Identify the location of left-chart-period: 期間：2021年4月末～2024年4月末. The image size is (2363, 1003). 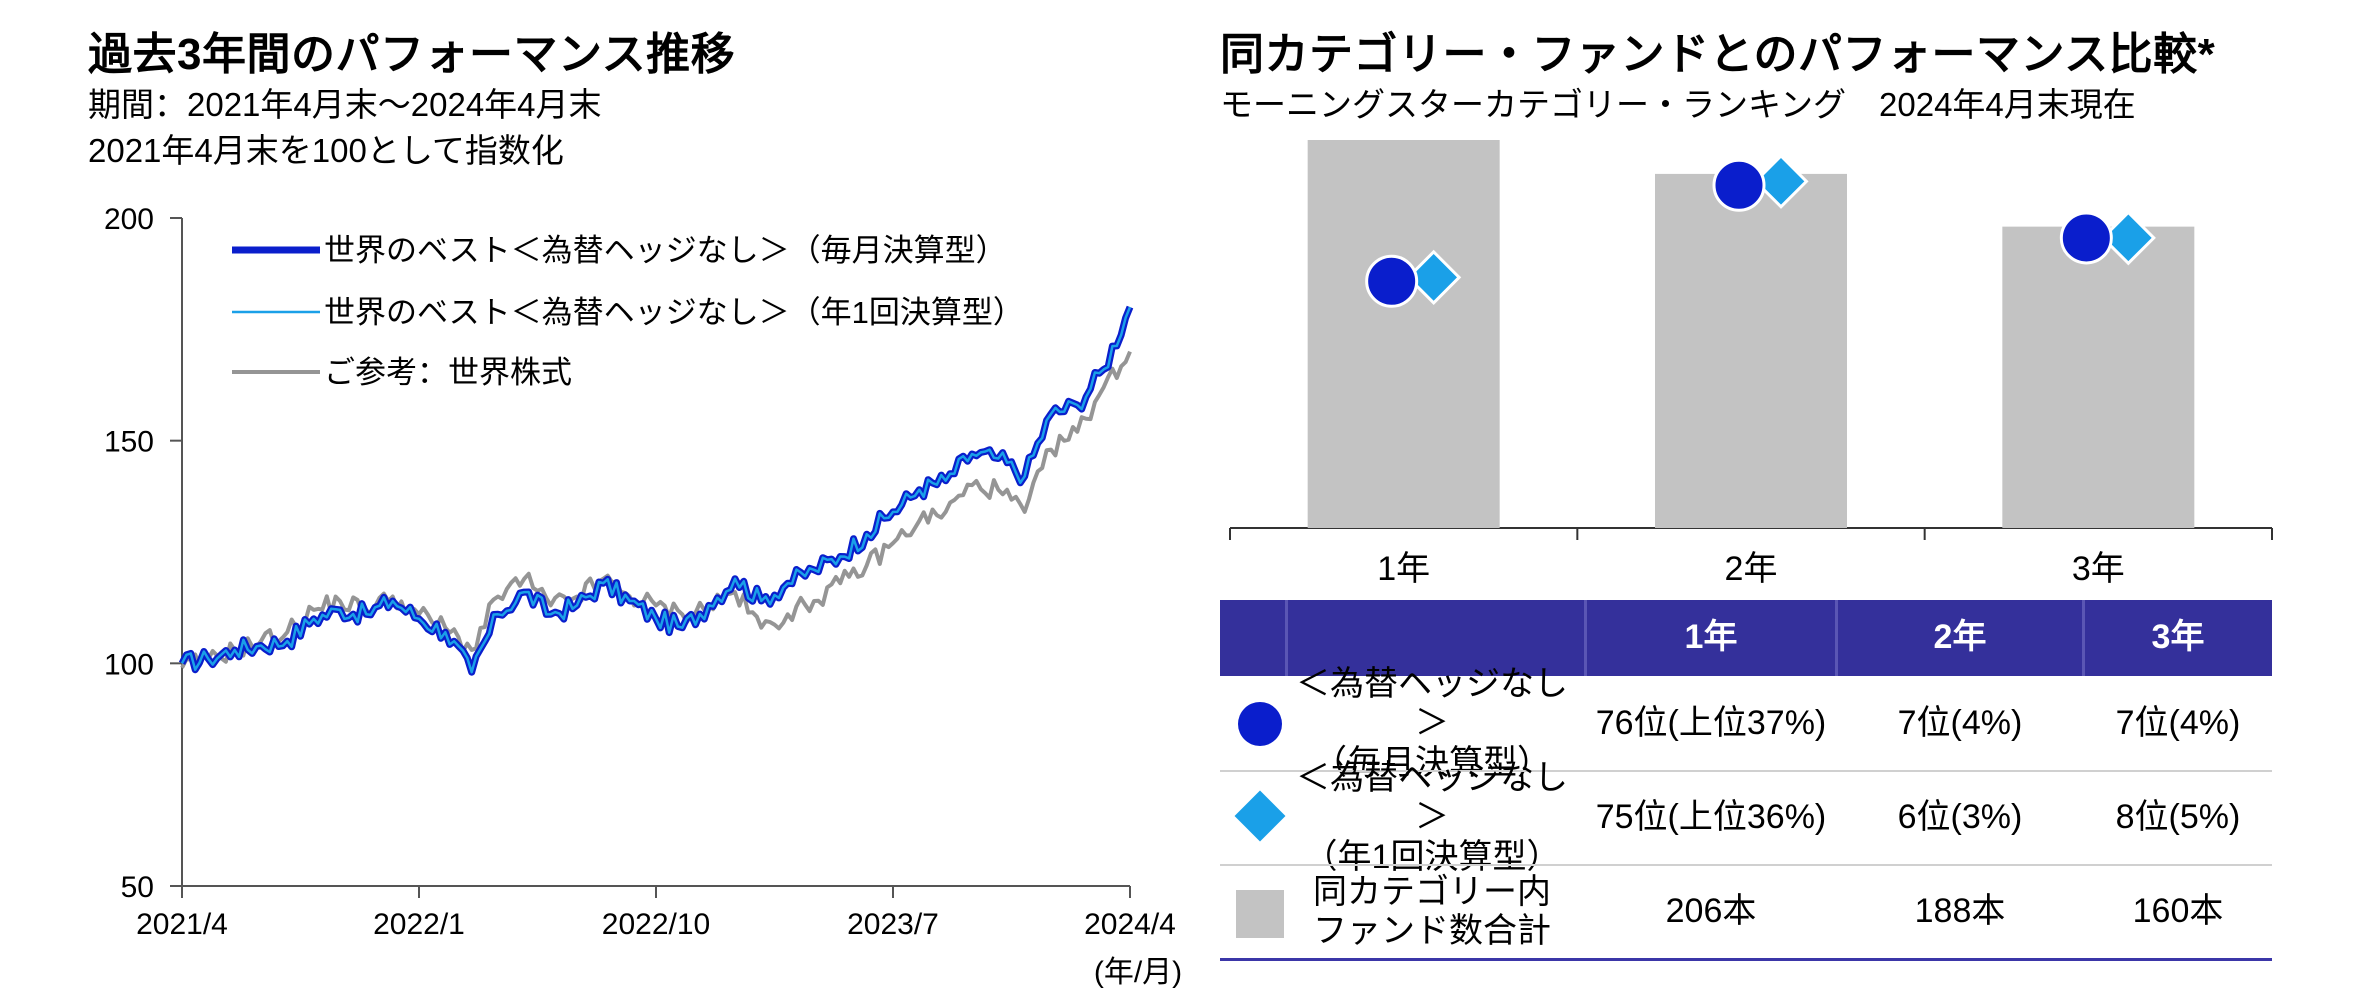
(345, 104).